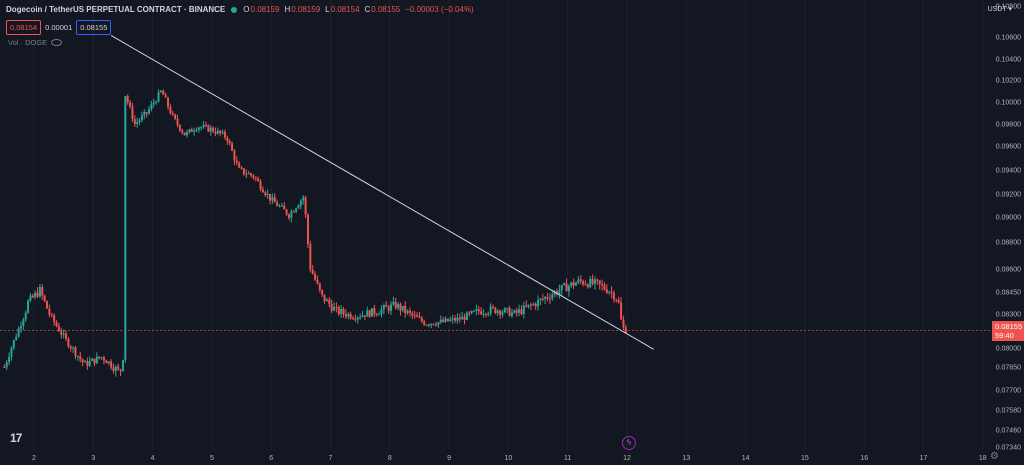  Describe the element at coordinates (1004, 335) in the screenshot. I see `bar-countdown: 59:40` at that location.